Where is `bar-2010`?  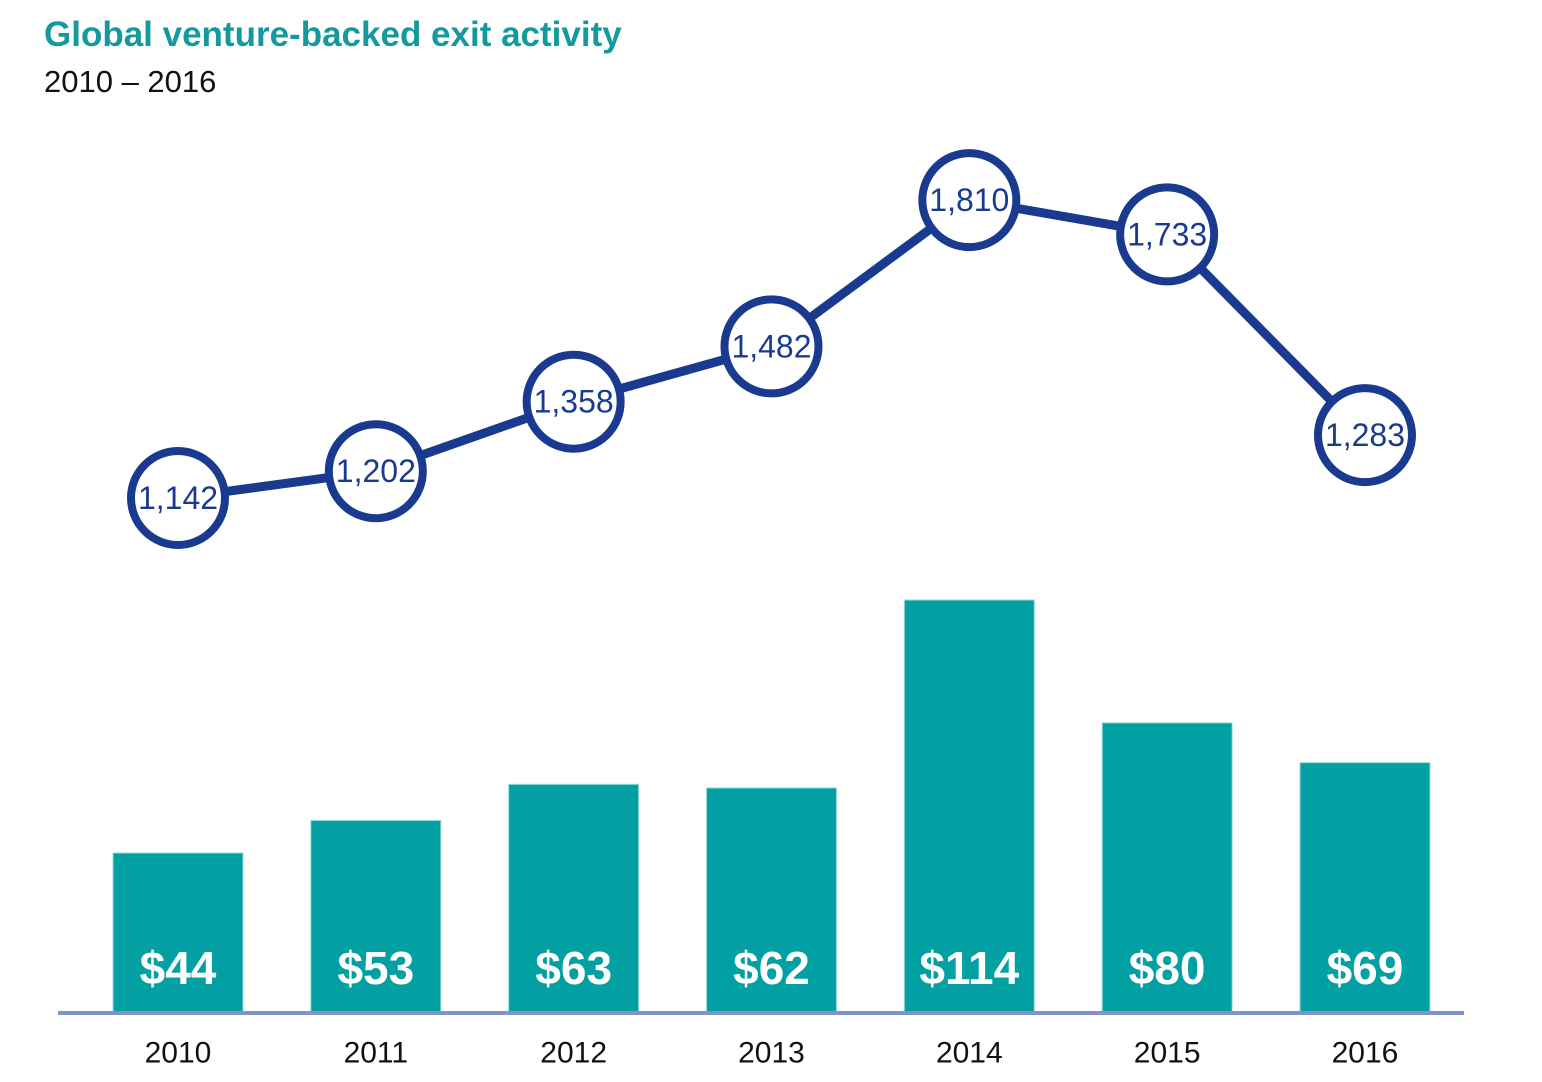 bar-2010 is located at coordinates (178, 932).